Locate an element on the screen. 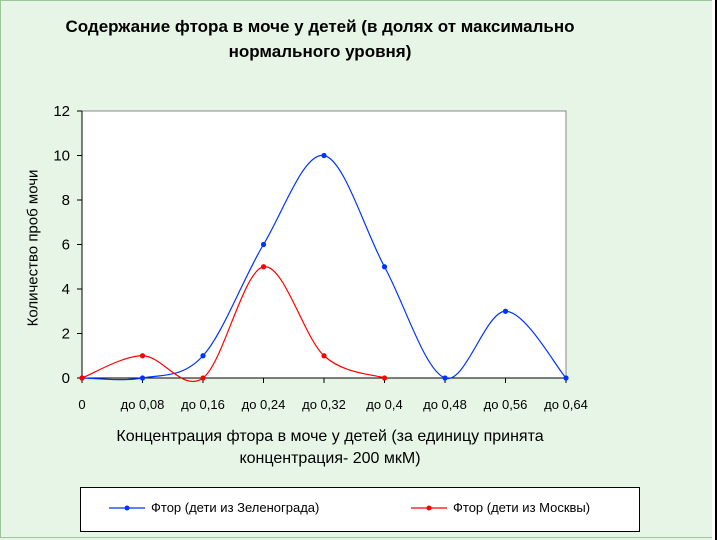 The width and height of the screenshot is (720, 540). y-tick-label: 10 is located at coordinates (61, 156).